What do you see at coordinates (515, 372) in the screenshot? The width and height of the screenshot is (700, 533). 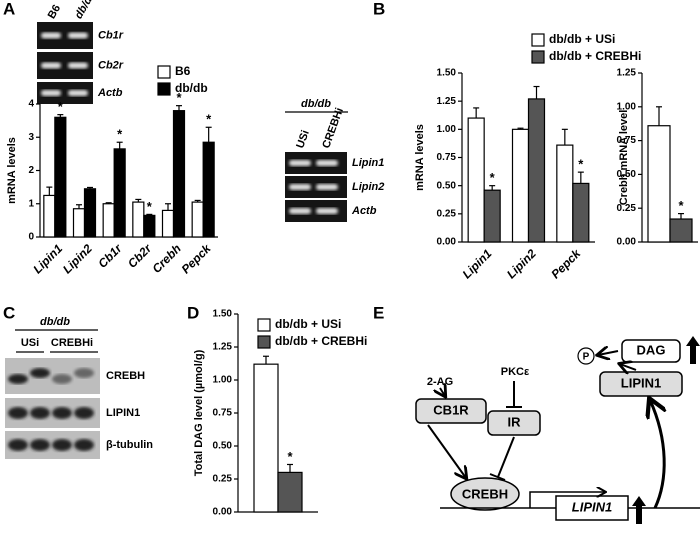 I see `node-label: PKCε` at bounding box center [515, 372].